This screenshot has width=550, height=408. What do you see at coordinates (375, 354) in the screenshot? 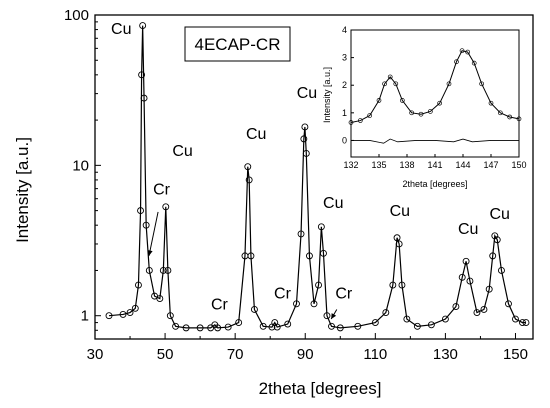
I see `x-tick-label: 110` at bounding box center [375, 354].